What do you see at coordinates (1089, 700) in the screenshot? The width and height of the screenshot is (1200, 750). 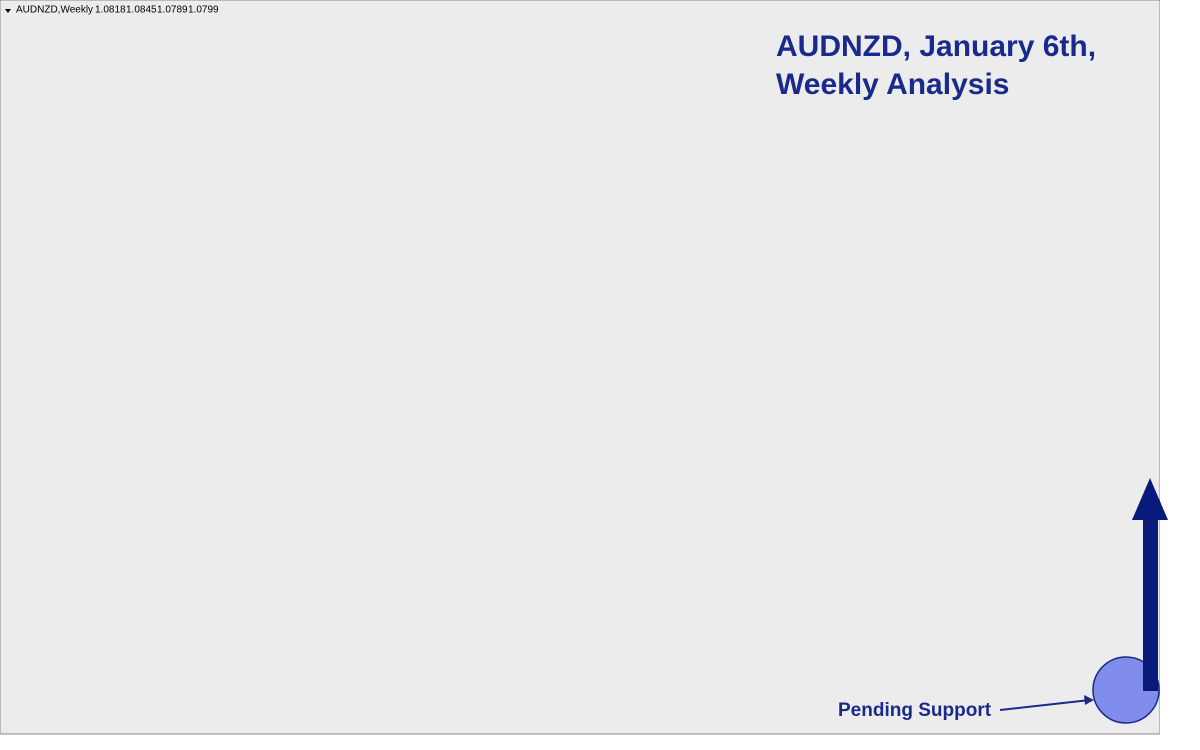 I see `pointer-head` at bounding box center [1089, 700].